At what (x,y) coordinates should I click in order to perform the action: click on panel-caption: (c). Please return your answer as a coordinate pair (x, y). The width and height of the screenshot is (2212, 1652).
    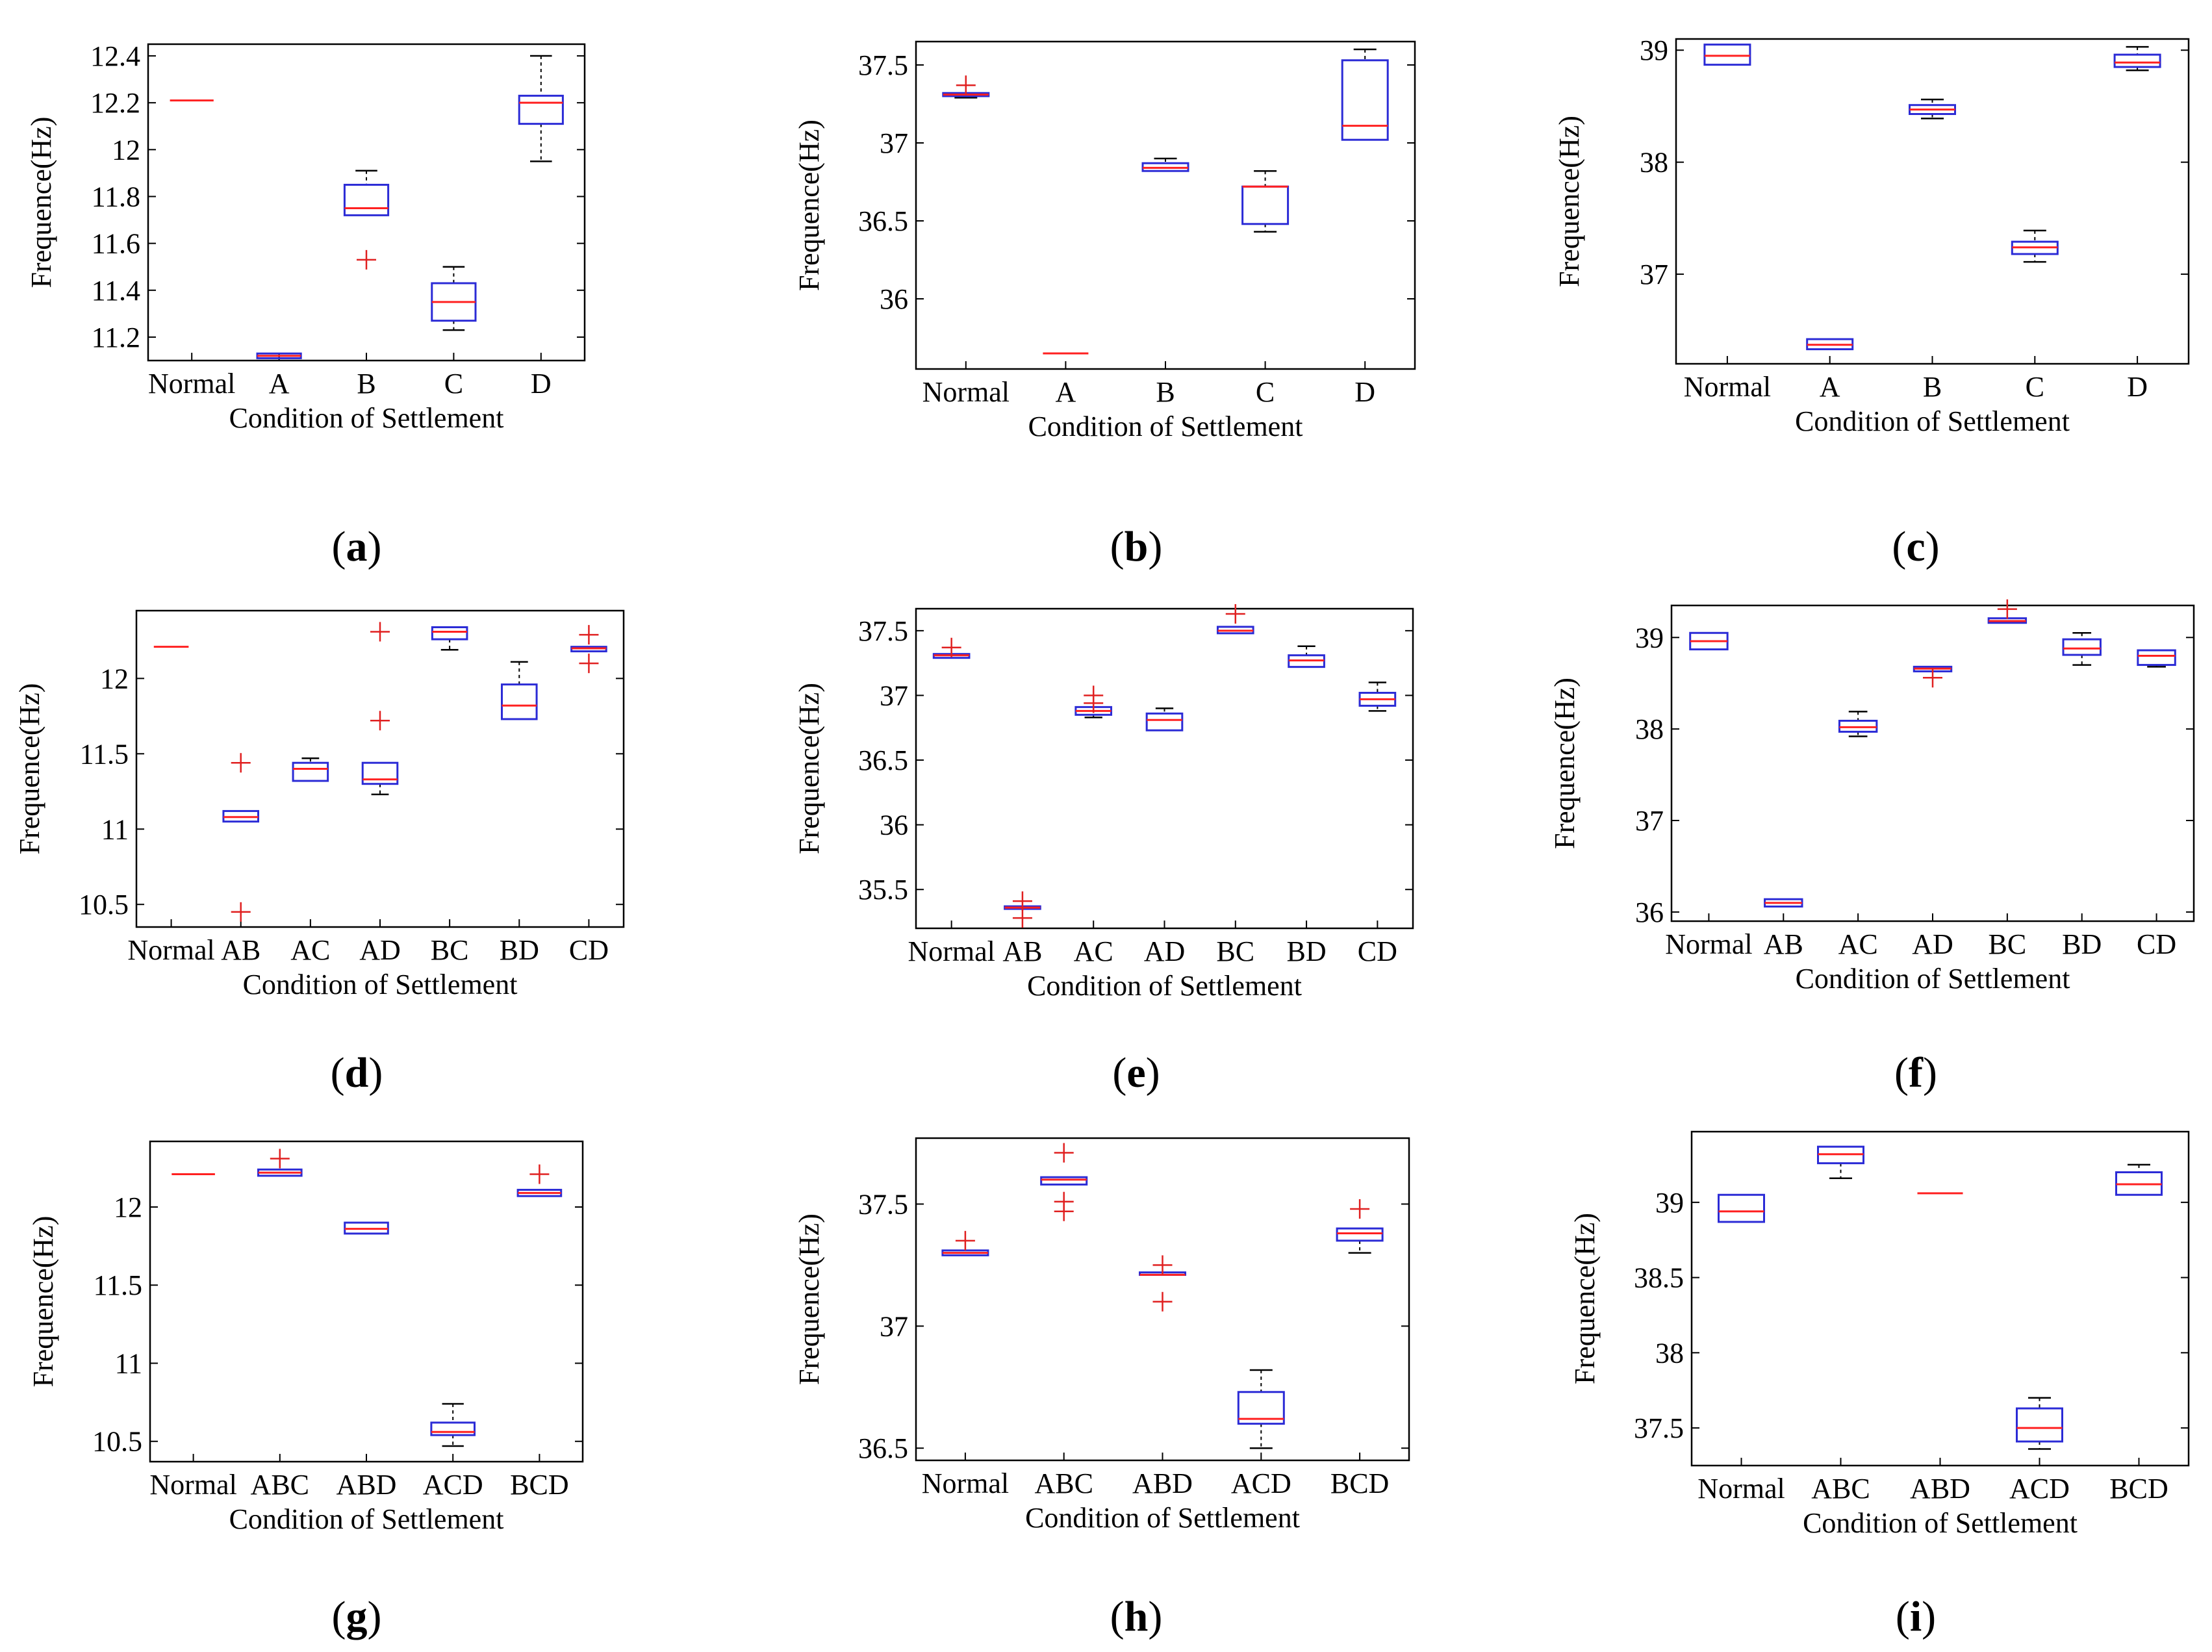
    Looking at the image, I should click on (1915, 546).